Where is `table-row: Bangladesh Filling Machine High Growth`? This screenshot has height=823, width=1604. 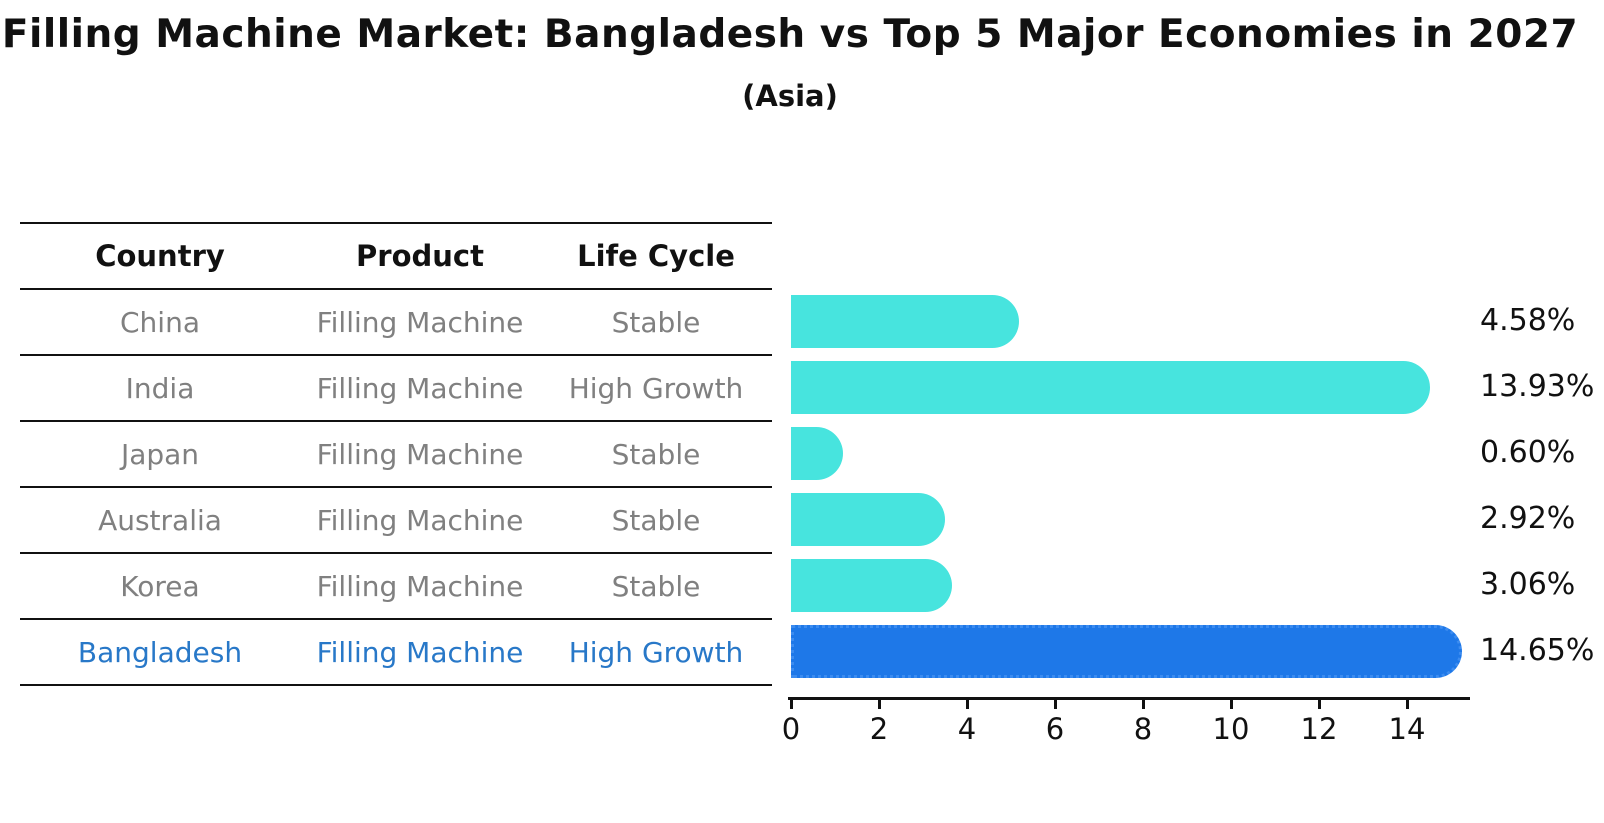 table-row: Bangladesh Filling Machine High Growth is located at coordinates (396, 653).